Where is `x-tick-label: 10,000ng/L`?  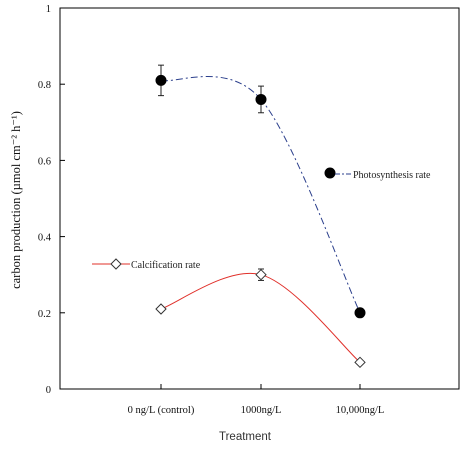 x-tick-label: 10,000ng/L is located at coordinates (360, 410).